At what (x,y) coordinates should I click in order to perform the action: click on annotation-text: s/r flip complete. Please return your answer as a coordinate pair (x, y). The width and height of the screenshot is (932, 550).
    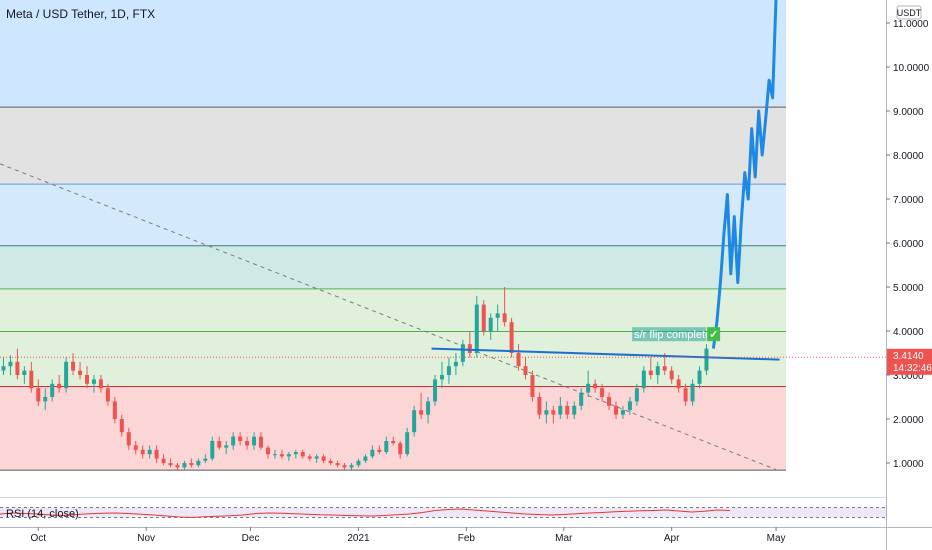
    Looking at the image, I should click on (672, 335).